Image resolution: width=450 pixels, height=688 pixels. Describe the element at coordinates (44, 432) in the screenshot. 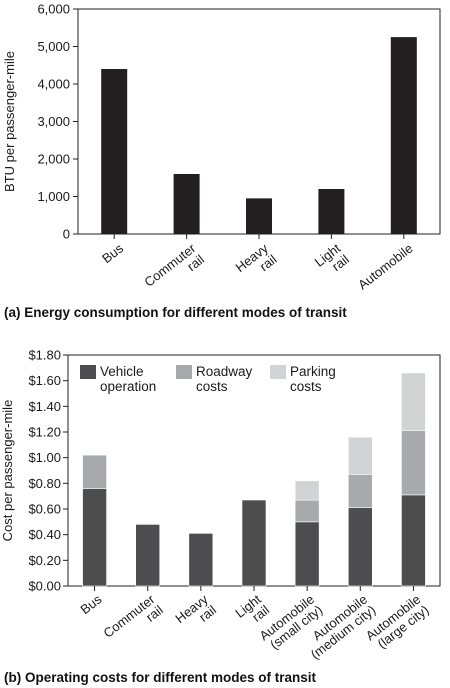

I see `y-tick-label: $1.20` at that location.